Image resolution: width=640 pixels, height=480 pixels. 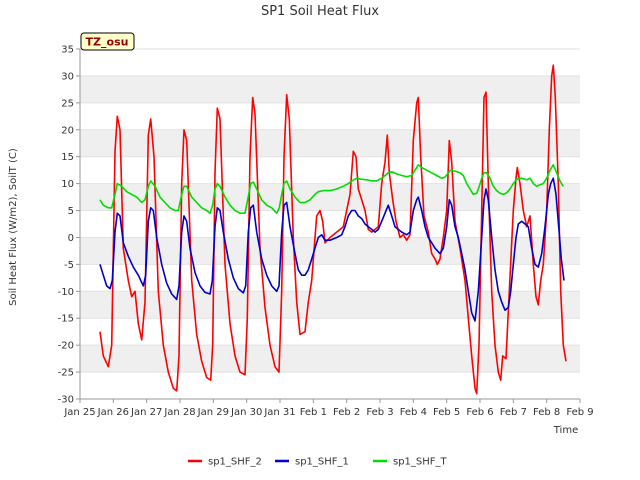 What do you see at coordinates (67, 50) in the screenshot?
I see `y-tick-label: 35` at bounding box center [67, 50].